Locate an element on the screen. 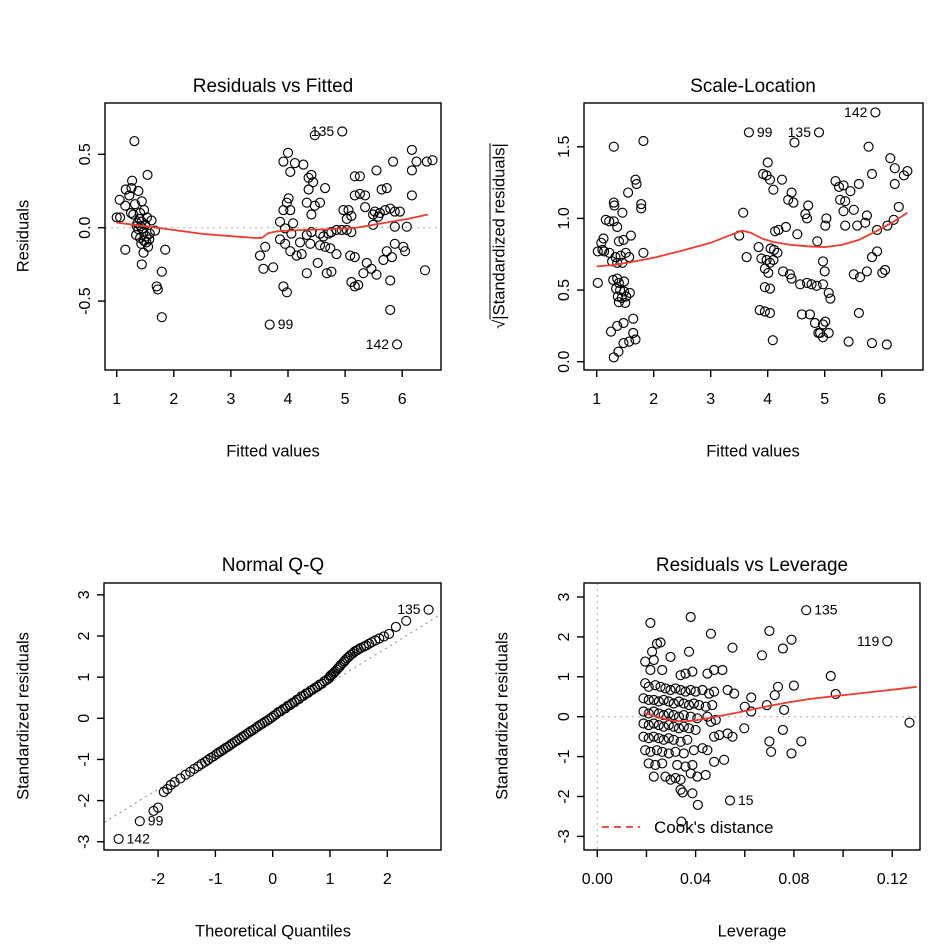 The height and width of the screenshot is (951, 949). y-tick-label: 0.0 is located at coordinates (564, 361).